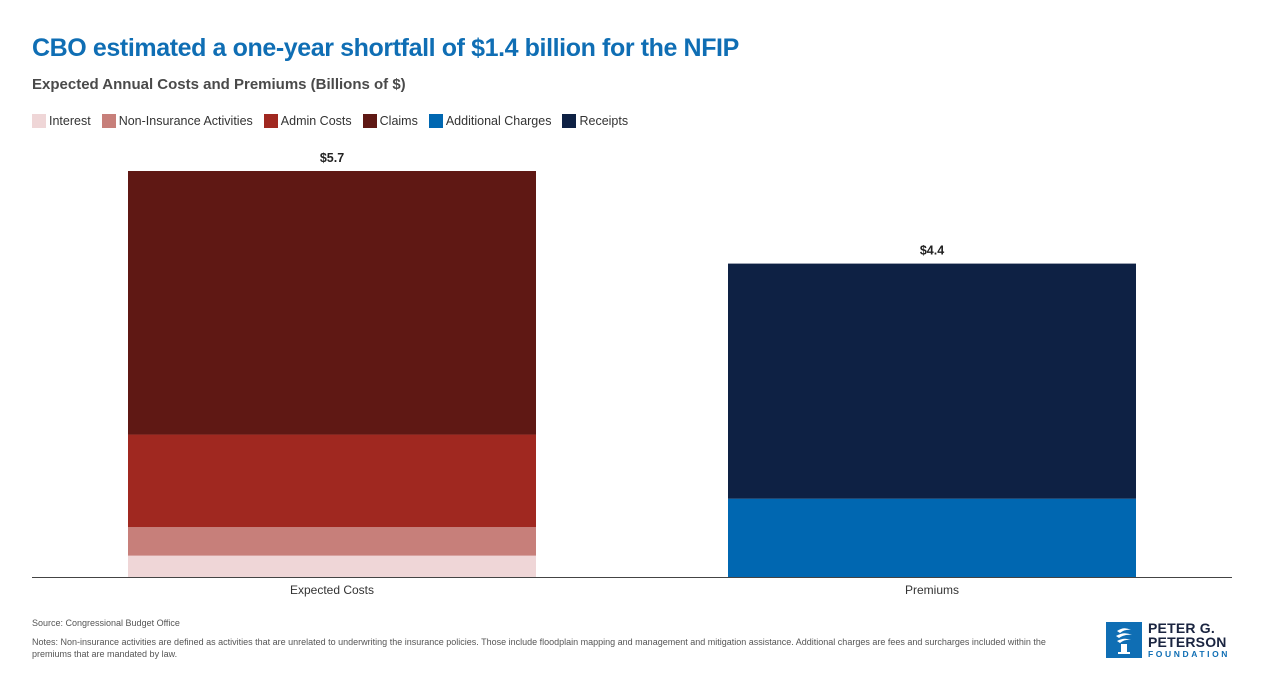 The image size is (1264, 693). What do you see at coordinates (498, 121) in the screenshot?
I see `legend-label: Additional Charges` at bounding box center [498, 121].